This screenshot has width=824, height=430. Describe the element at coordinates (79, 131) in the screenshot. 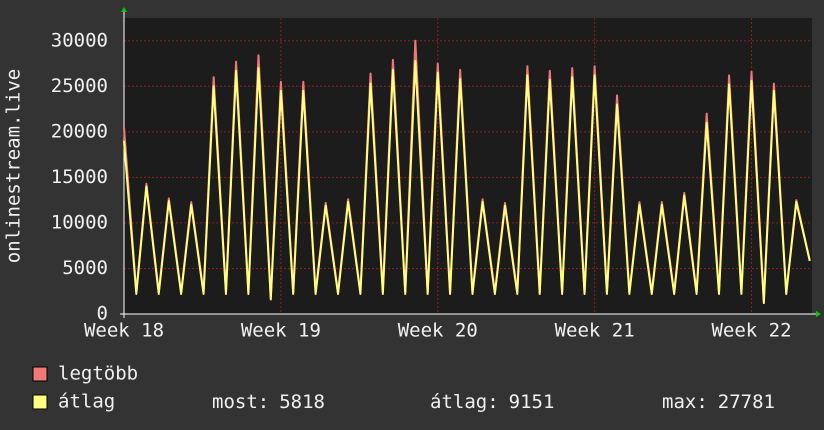

I see `y-tick-label: 20000` at that location.